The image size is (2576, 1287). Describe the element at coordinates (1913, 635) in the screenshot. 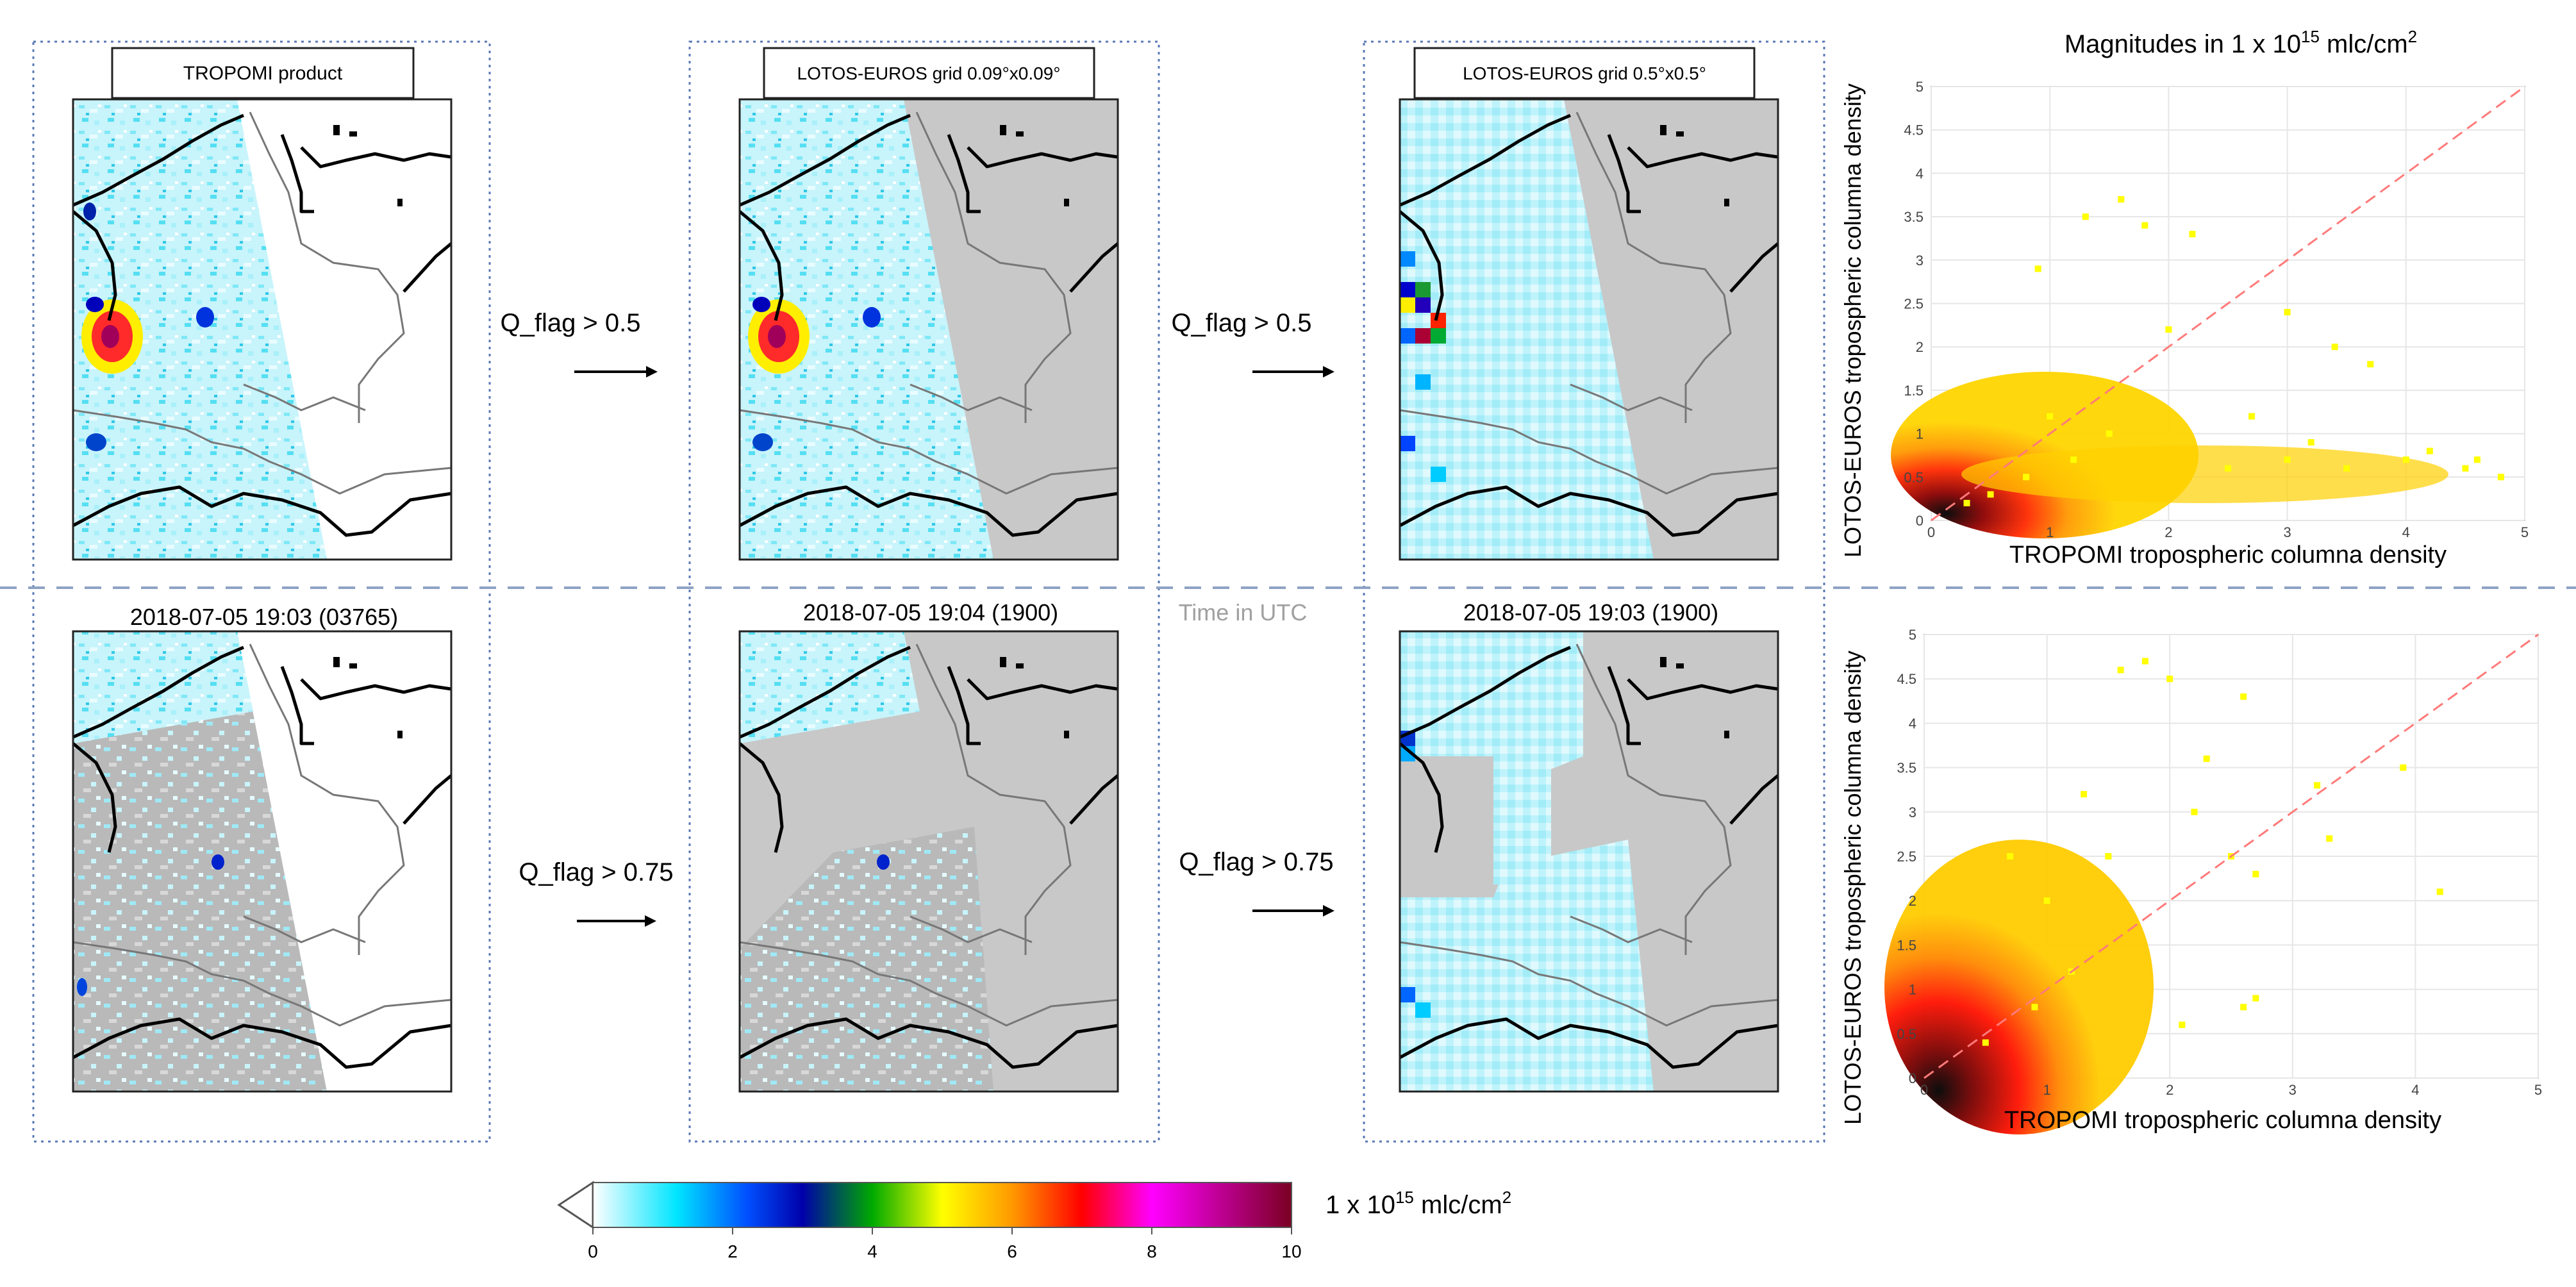

I see `sc1-ytick: 5` at that location.